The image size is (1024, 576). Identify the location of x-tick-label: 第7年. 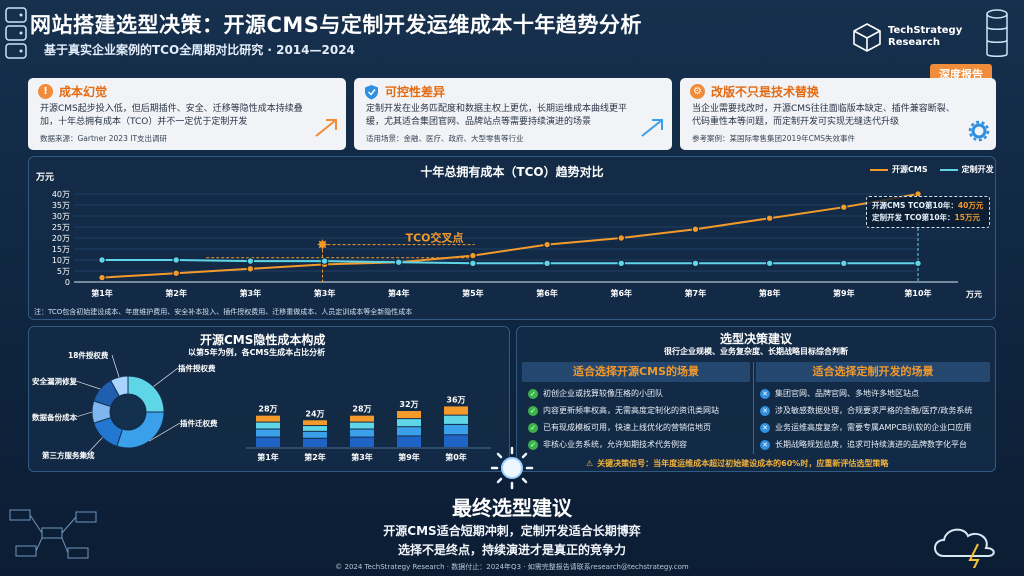
(696, 293).